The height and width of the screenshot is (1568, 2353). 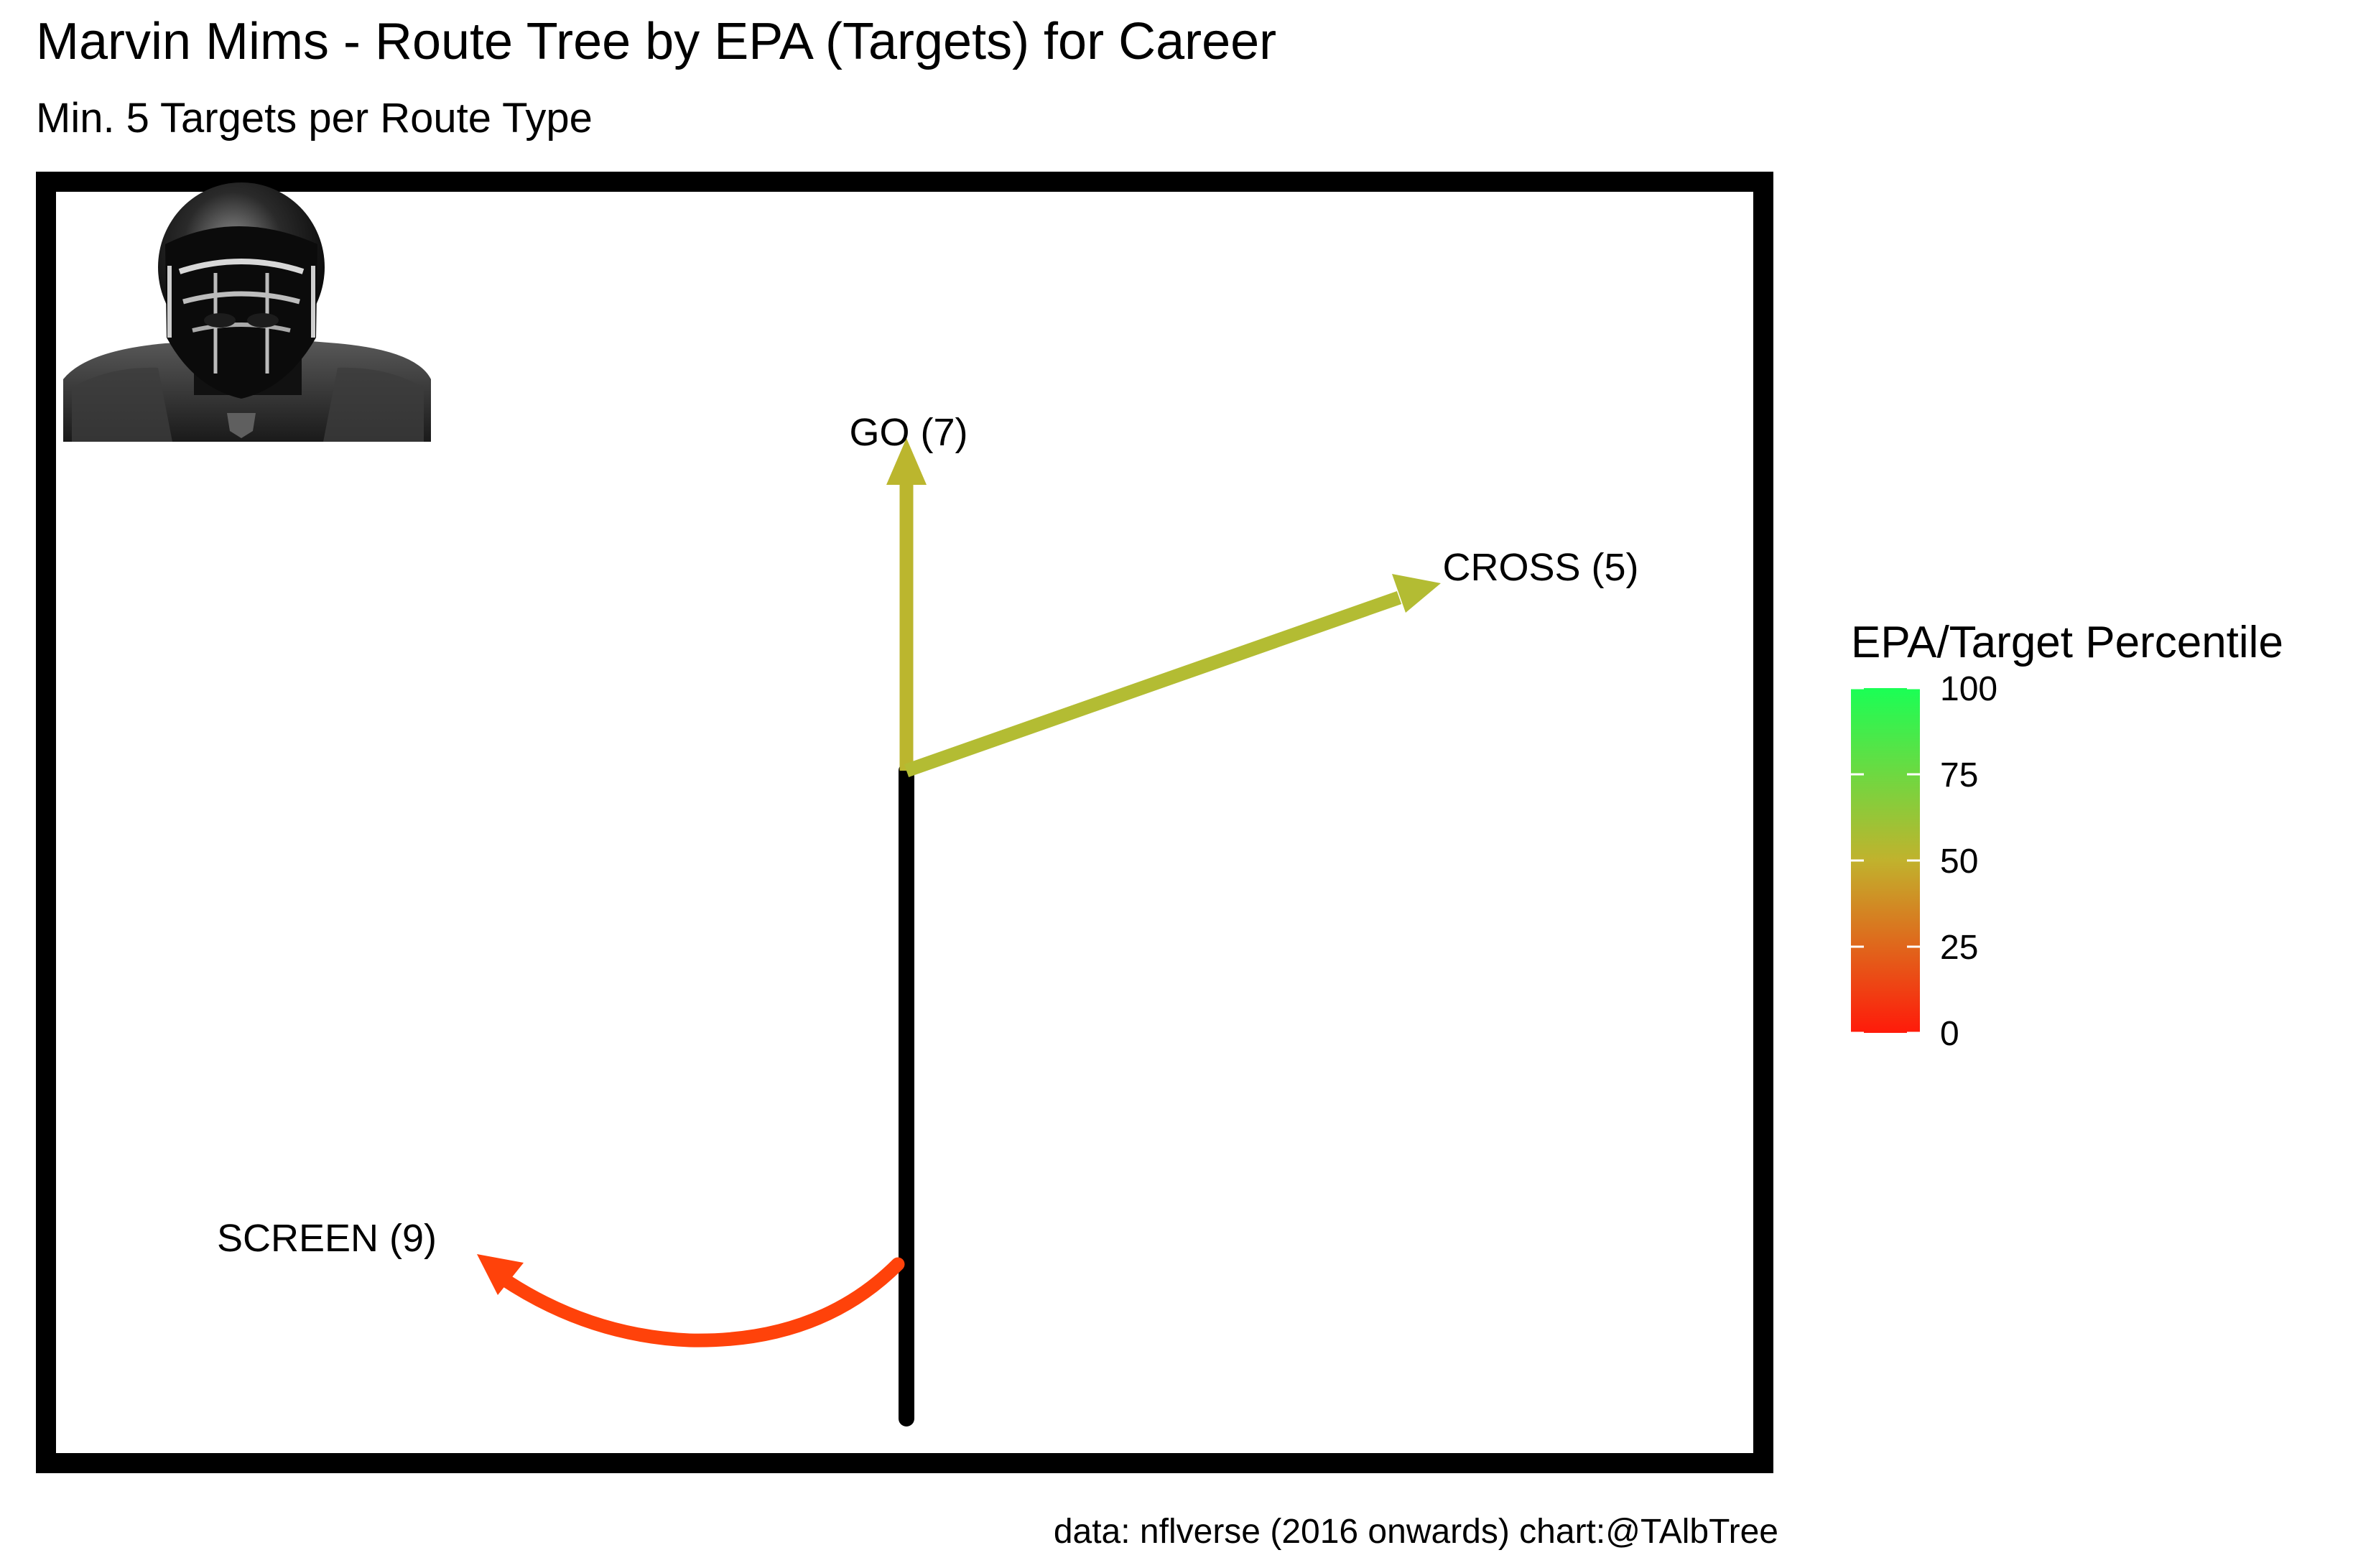 What do you see at coordinates (1416, 594) in the screenshot?
I see `route-cross-arrowhead` at bounding box center [1416, 594].